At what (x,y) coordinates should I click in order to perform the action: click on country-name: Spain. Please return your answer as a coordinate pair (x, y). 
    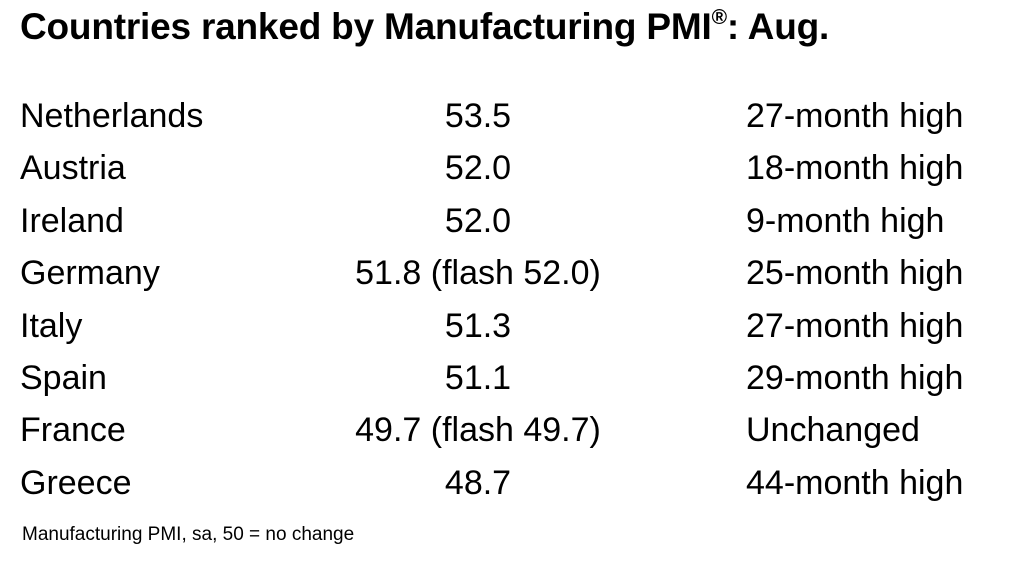
    Looking at the image, I should click on (63, 377).